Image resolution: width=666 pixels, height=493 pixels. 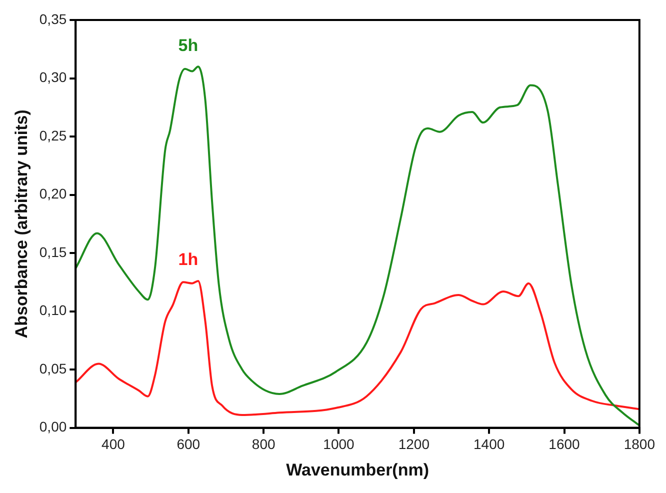 What do you see at coordinates (21, 224) in the screenshot?
I see `y-axis-title: Absorbance (arbitrary units)` at bounding box center [21, 224].